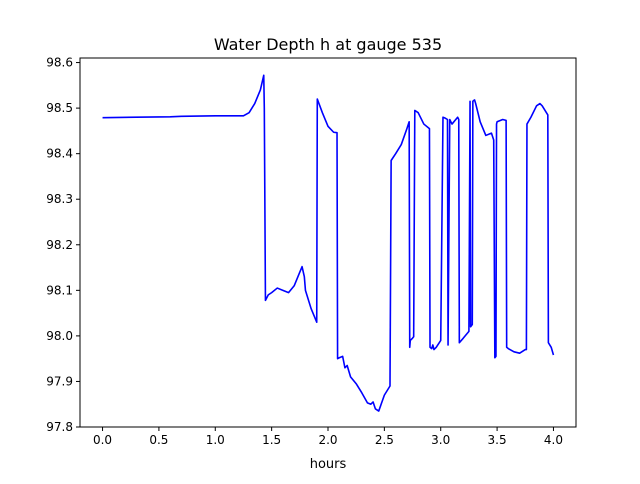 The image size is (640, 484). What do you see at coordinates (59, 245) in the screenshot?
I see `y-tick-label: 98.2` at bounding box center [59, 245].